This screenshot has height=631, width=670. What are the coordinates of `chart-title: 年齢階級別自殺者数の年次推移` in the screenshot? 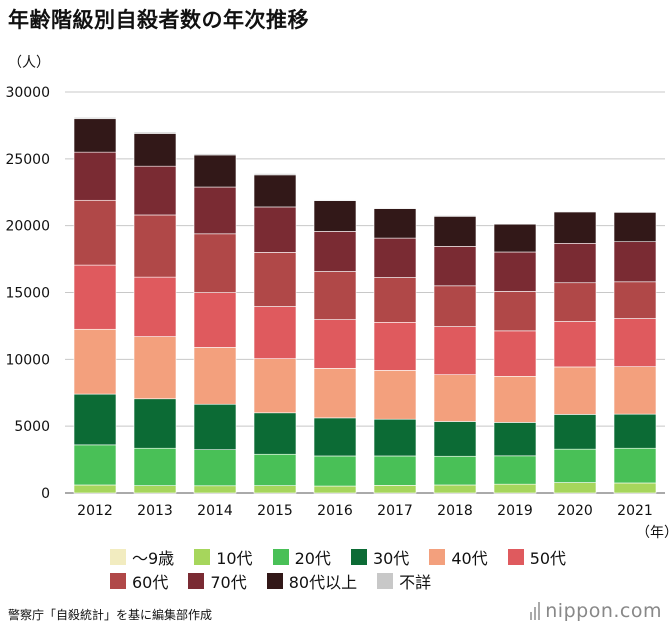 It's located at (158, 20).